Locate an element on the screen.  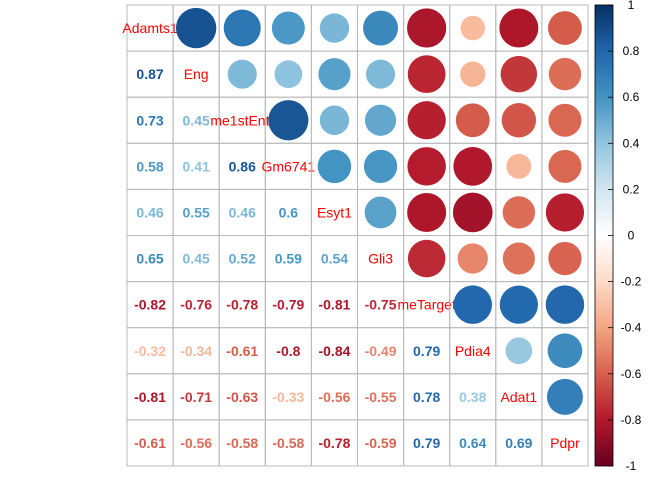
correlation-value: 0.55 is located at coordinates (196, 212).